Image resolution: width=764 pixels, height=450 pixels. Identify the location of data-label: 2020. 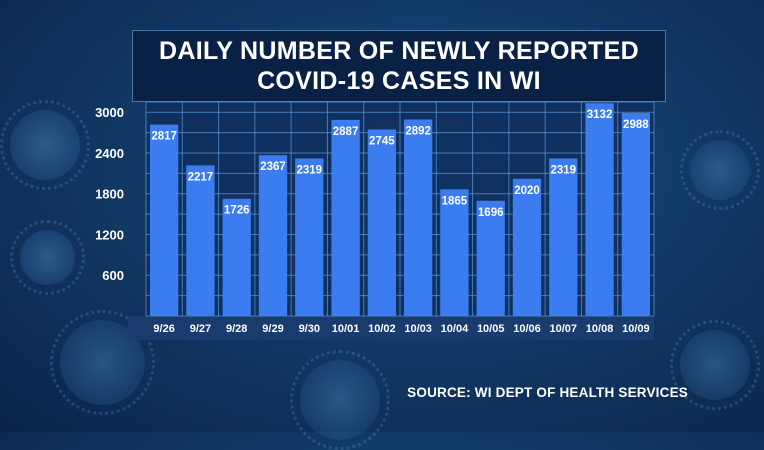
(527, 191).